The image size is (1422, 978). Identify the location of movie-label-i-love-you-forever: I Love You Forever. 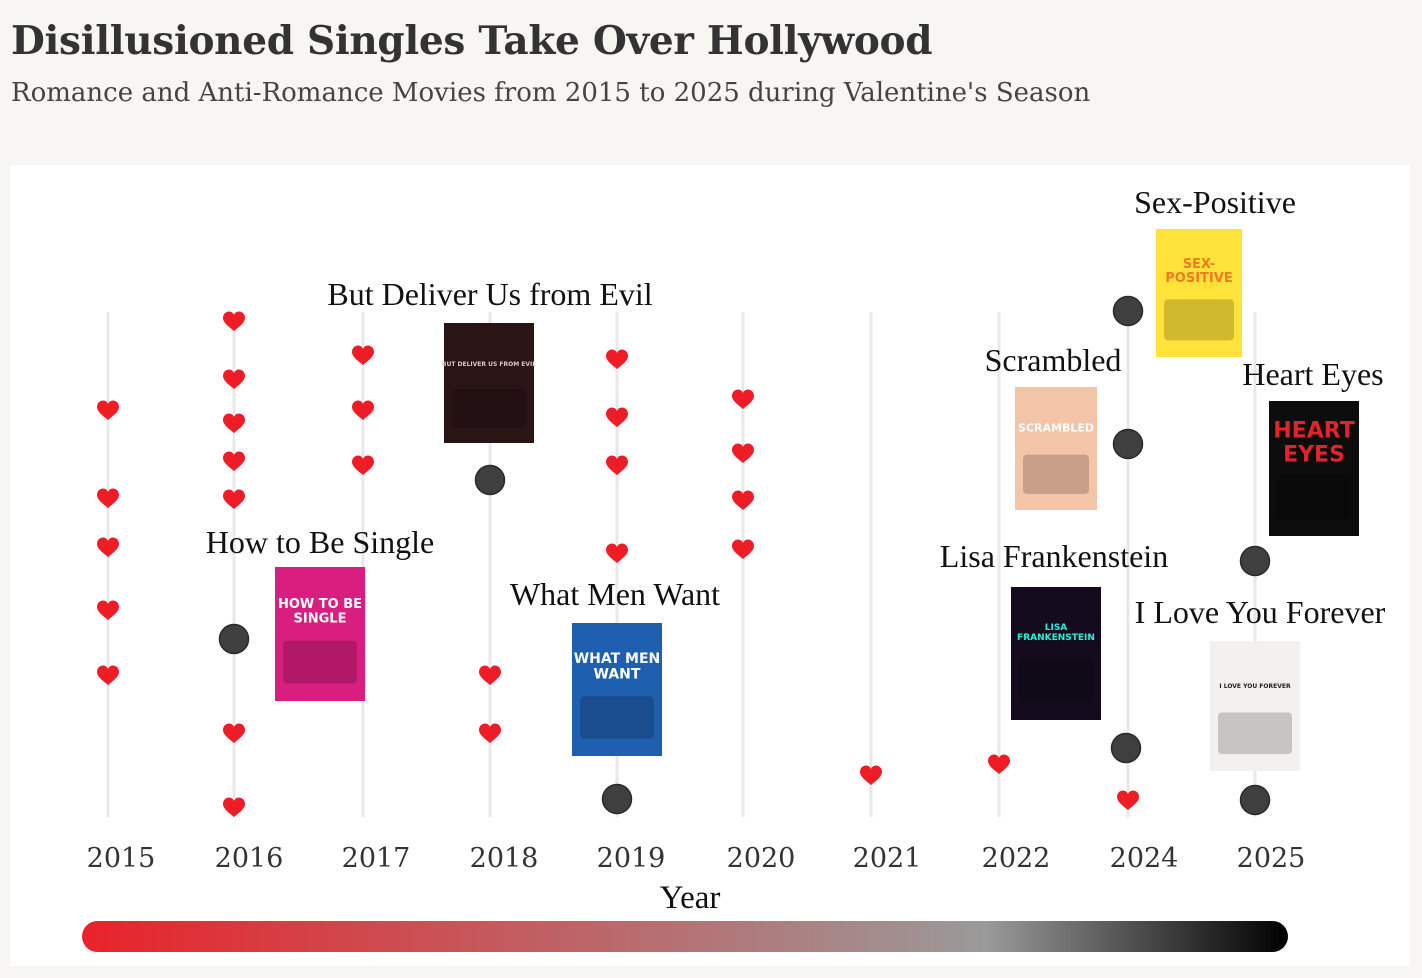
(1260, 612).